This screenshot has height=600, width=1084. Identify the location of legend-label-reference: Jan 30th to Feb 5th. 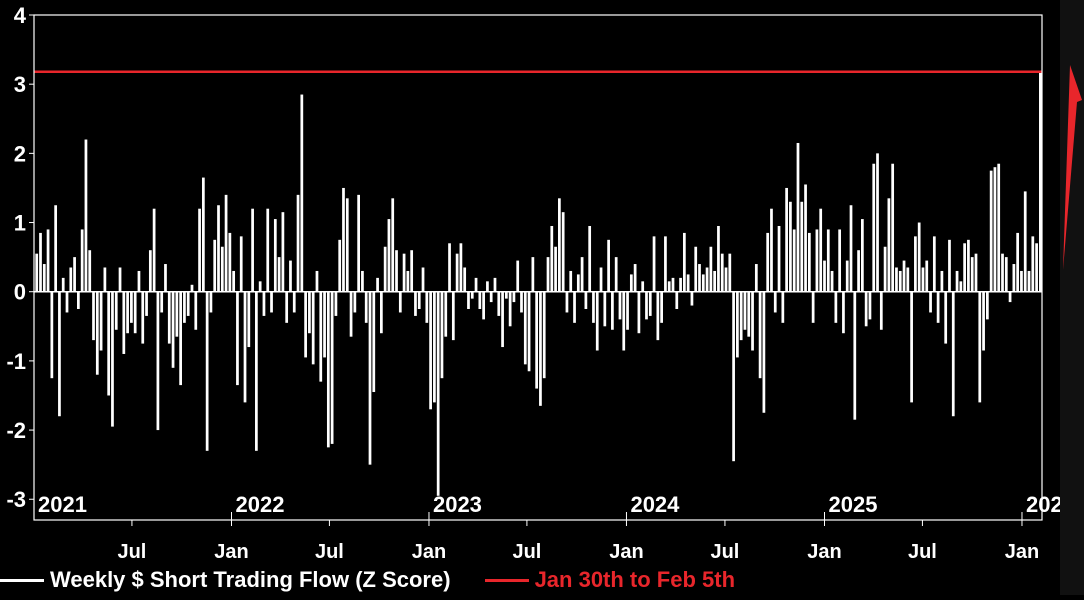
(635, 579).